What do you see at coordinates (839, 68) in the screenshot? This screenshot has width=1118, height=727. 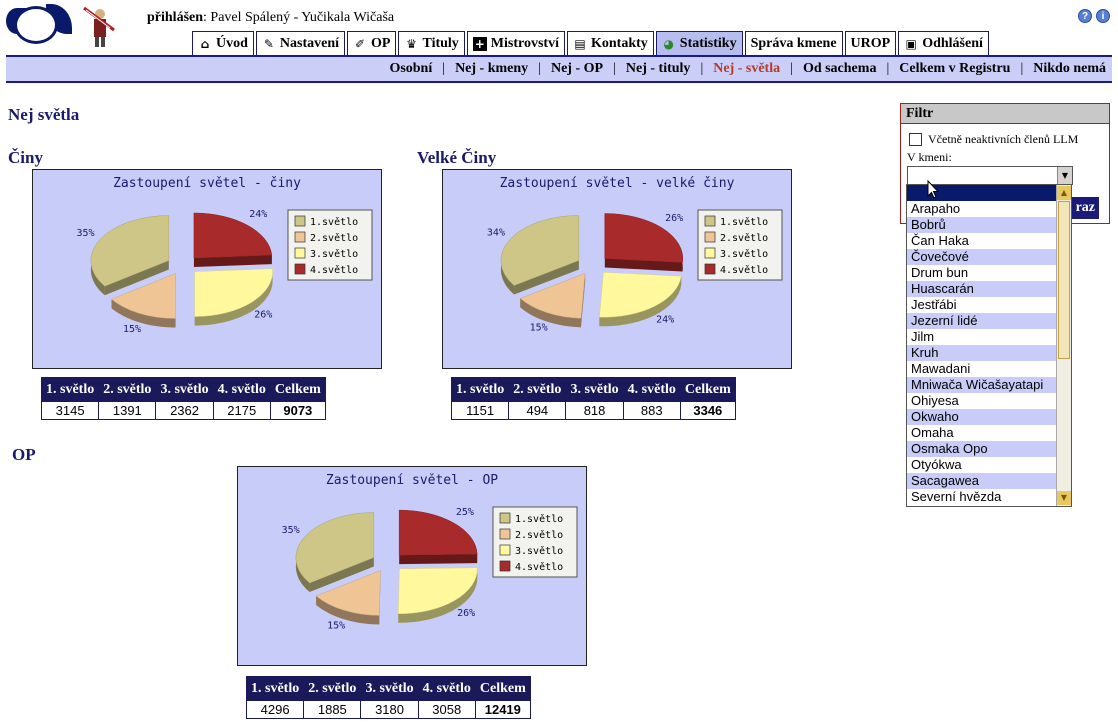 I see `subnav-od-sachema: Od sachema` at bounding box center [839, 68].